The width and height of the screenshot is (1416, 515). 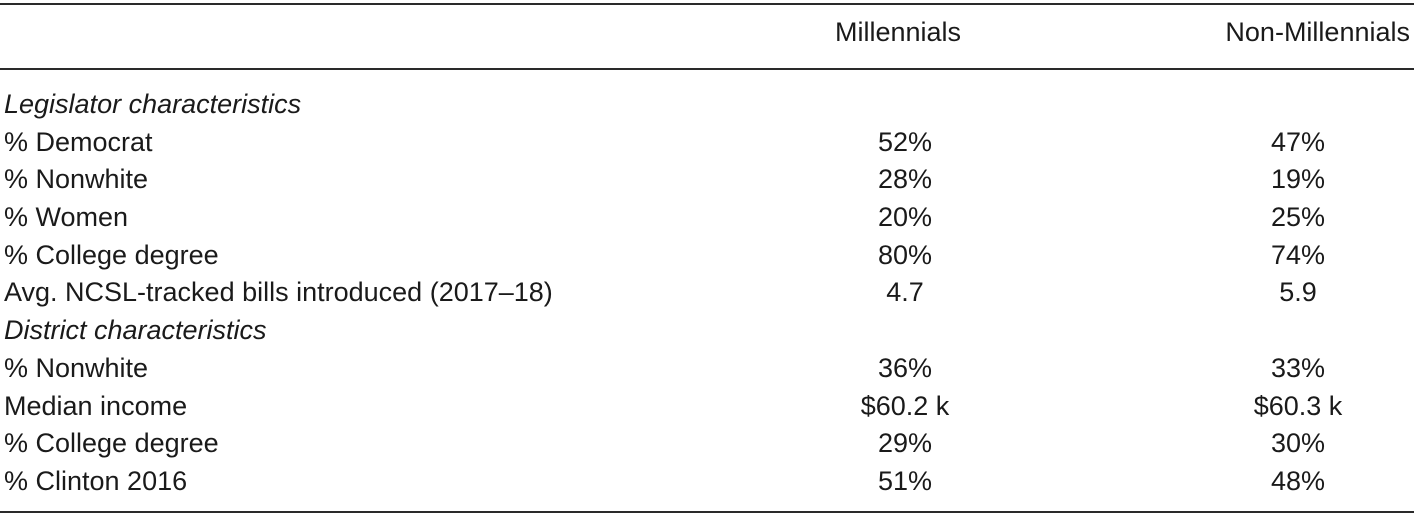 I want to click on millennials-value: 80%, so click(x=905, y=254).